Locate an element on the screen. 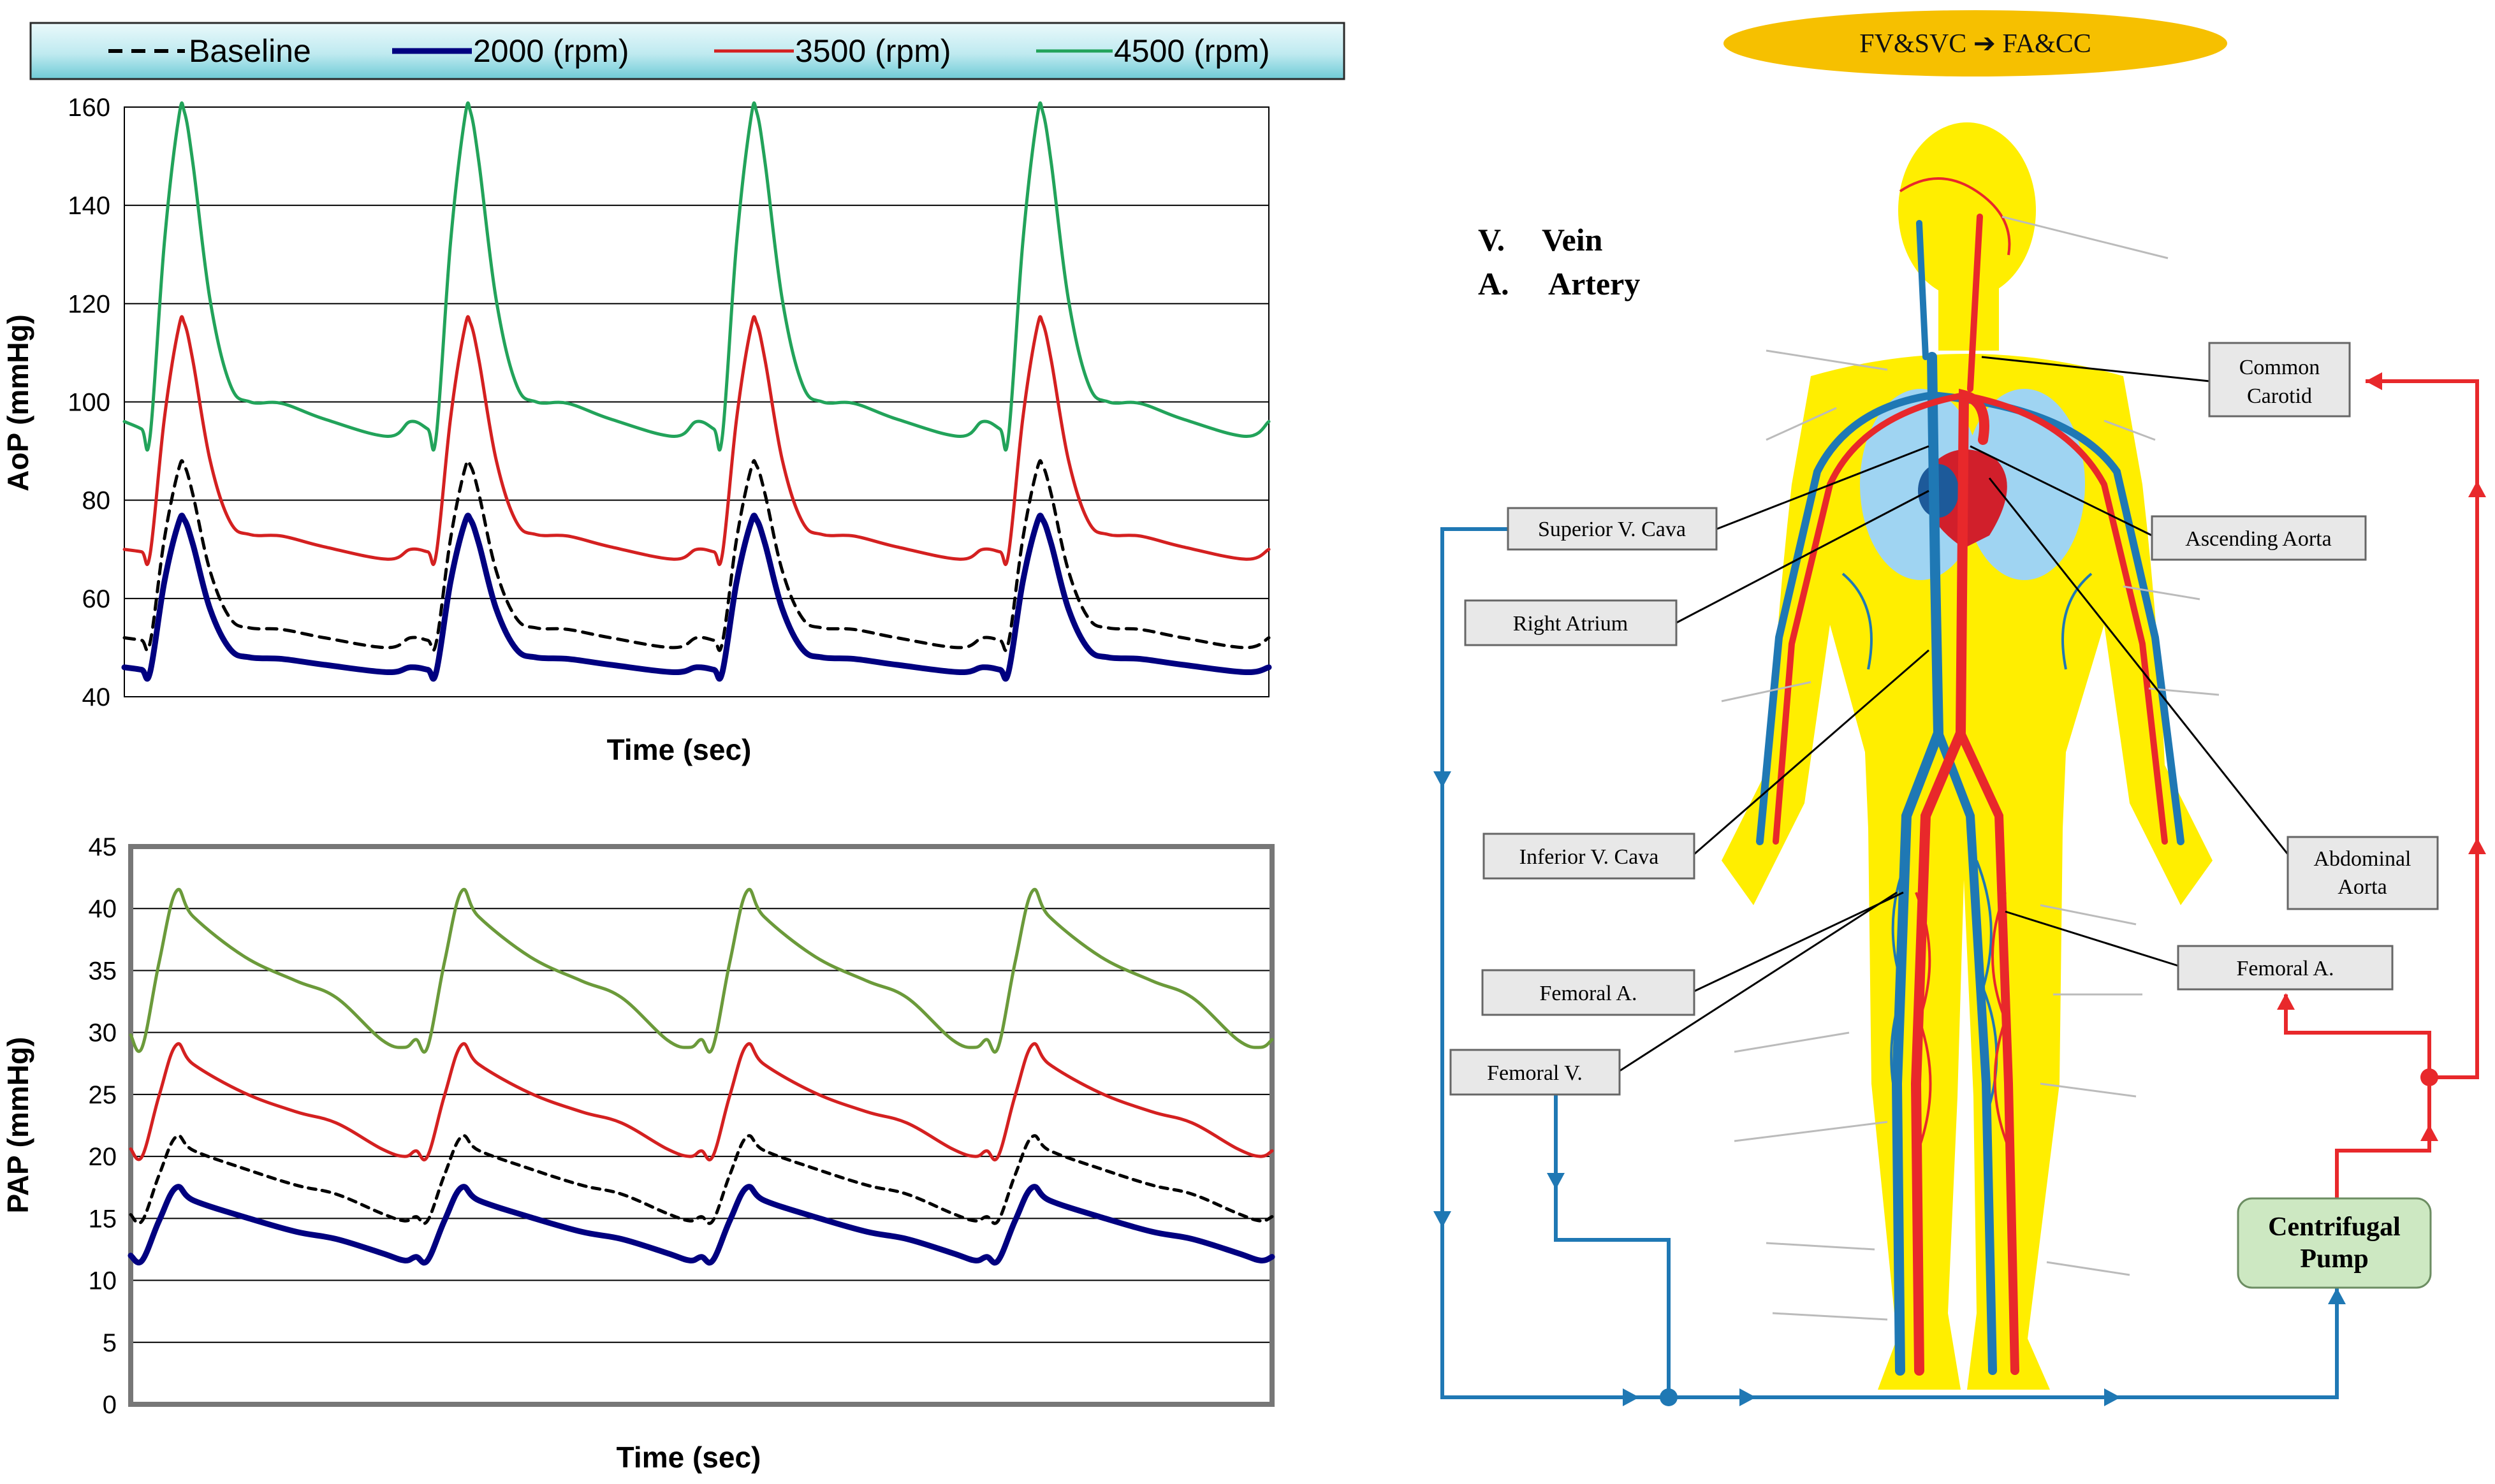  svg-text: Inferior V. Cava is located at coordinates (1589, 857).